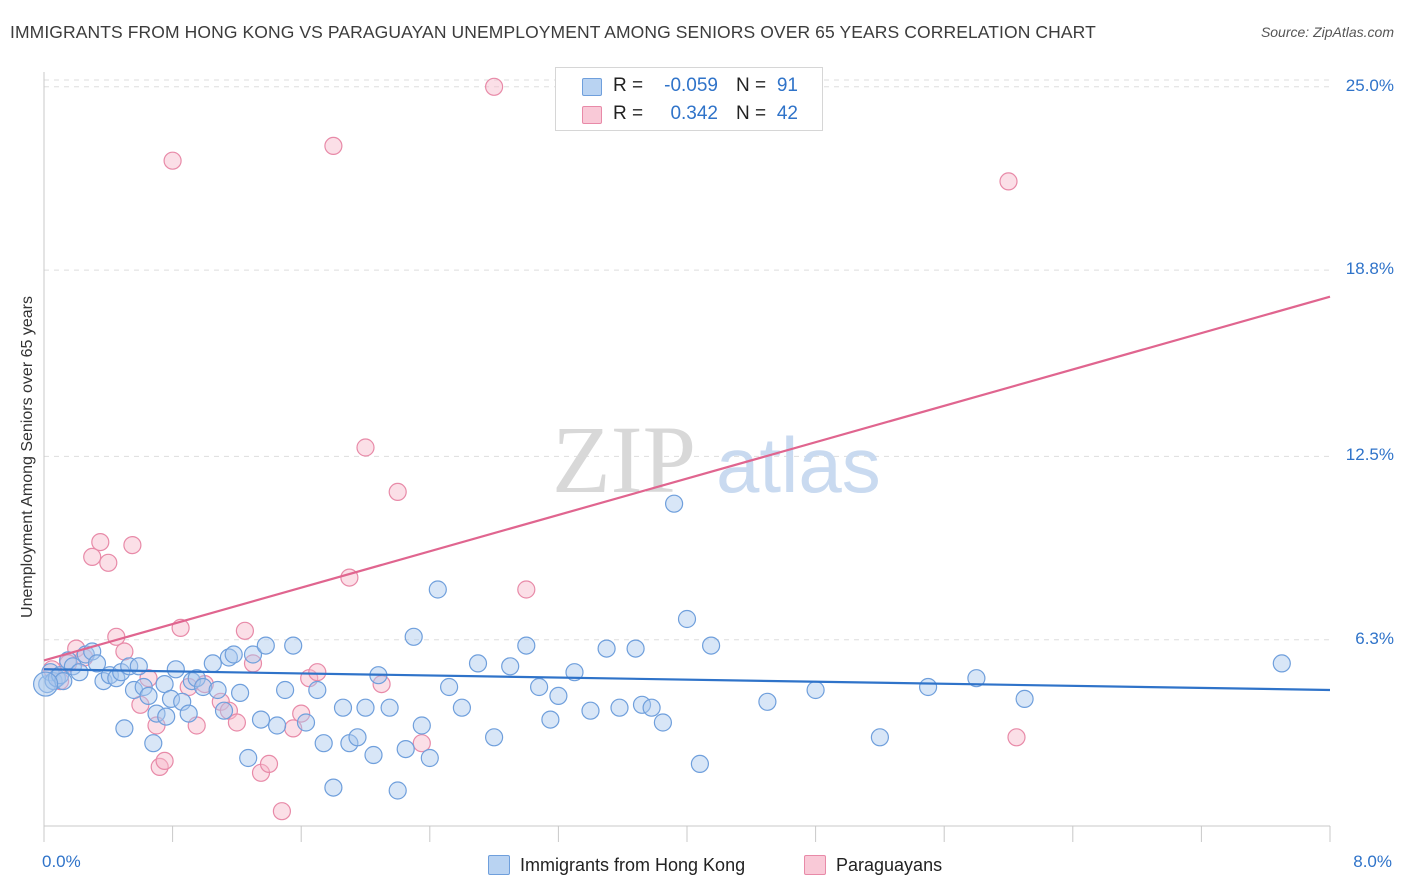 The width and height of the screenshot is (1406, 892). Describe the element at coordinates (694, 113) in the screenshot. I see `legend-r-value: 0.342` at that location.